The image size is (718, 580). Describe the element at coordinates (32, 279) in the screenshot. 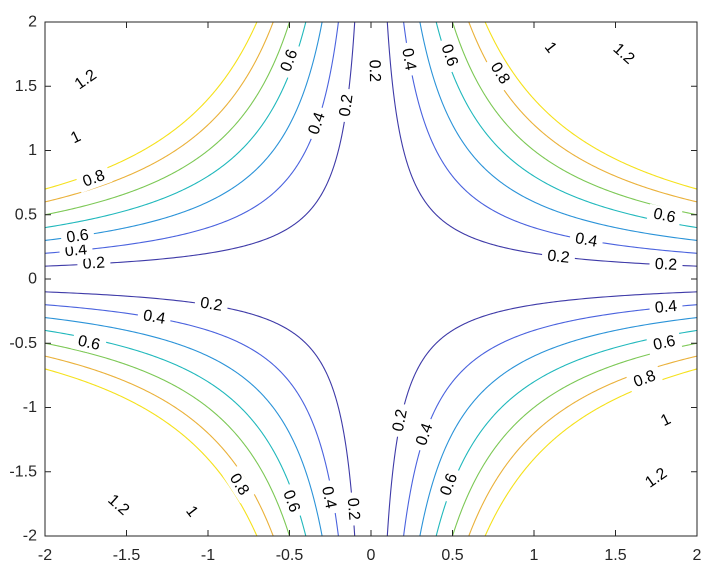

I see `y-tick-label: 0` at that location.